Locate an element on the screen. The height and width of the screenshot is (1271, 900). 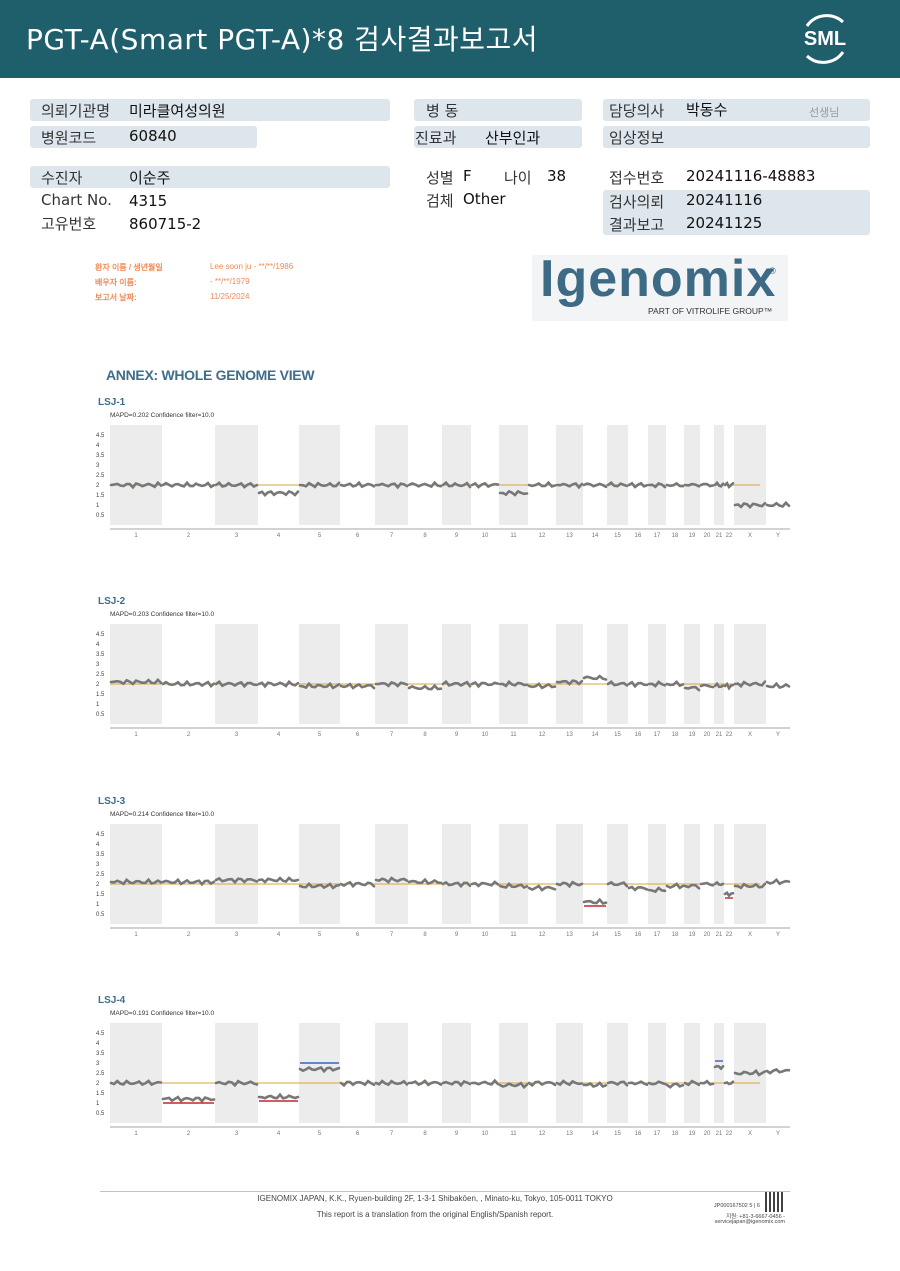
x-tick-label: 6 is located at coordinates (358, 536).